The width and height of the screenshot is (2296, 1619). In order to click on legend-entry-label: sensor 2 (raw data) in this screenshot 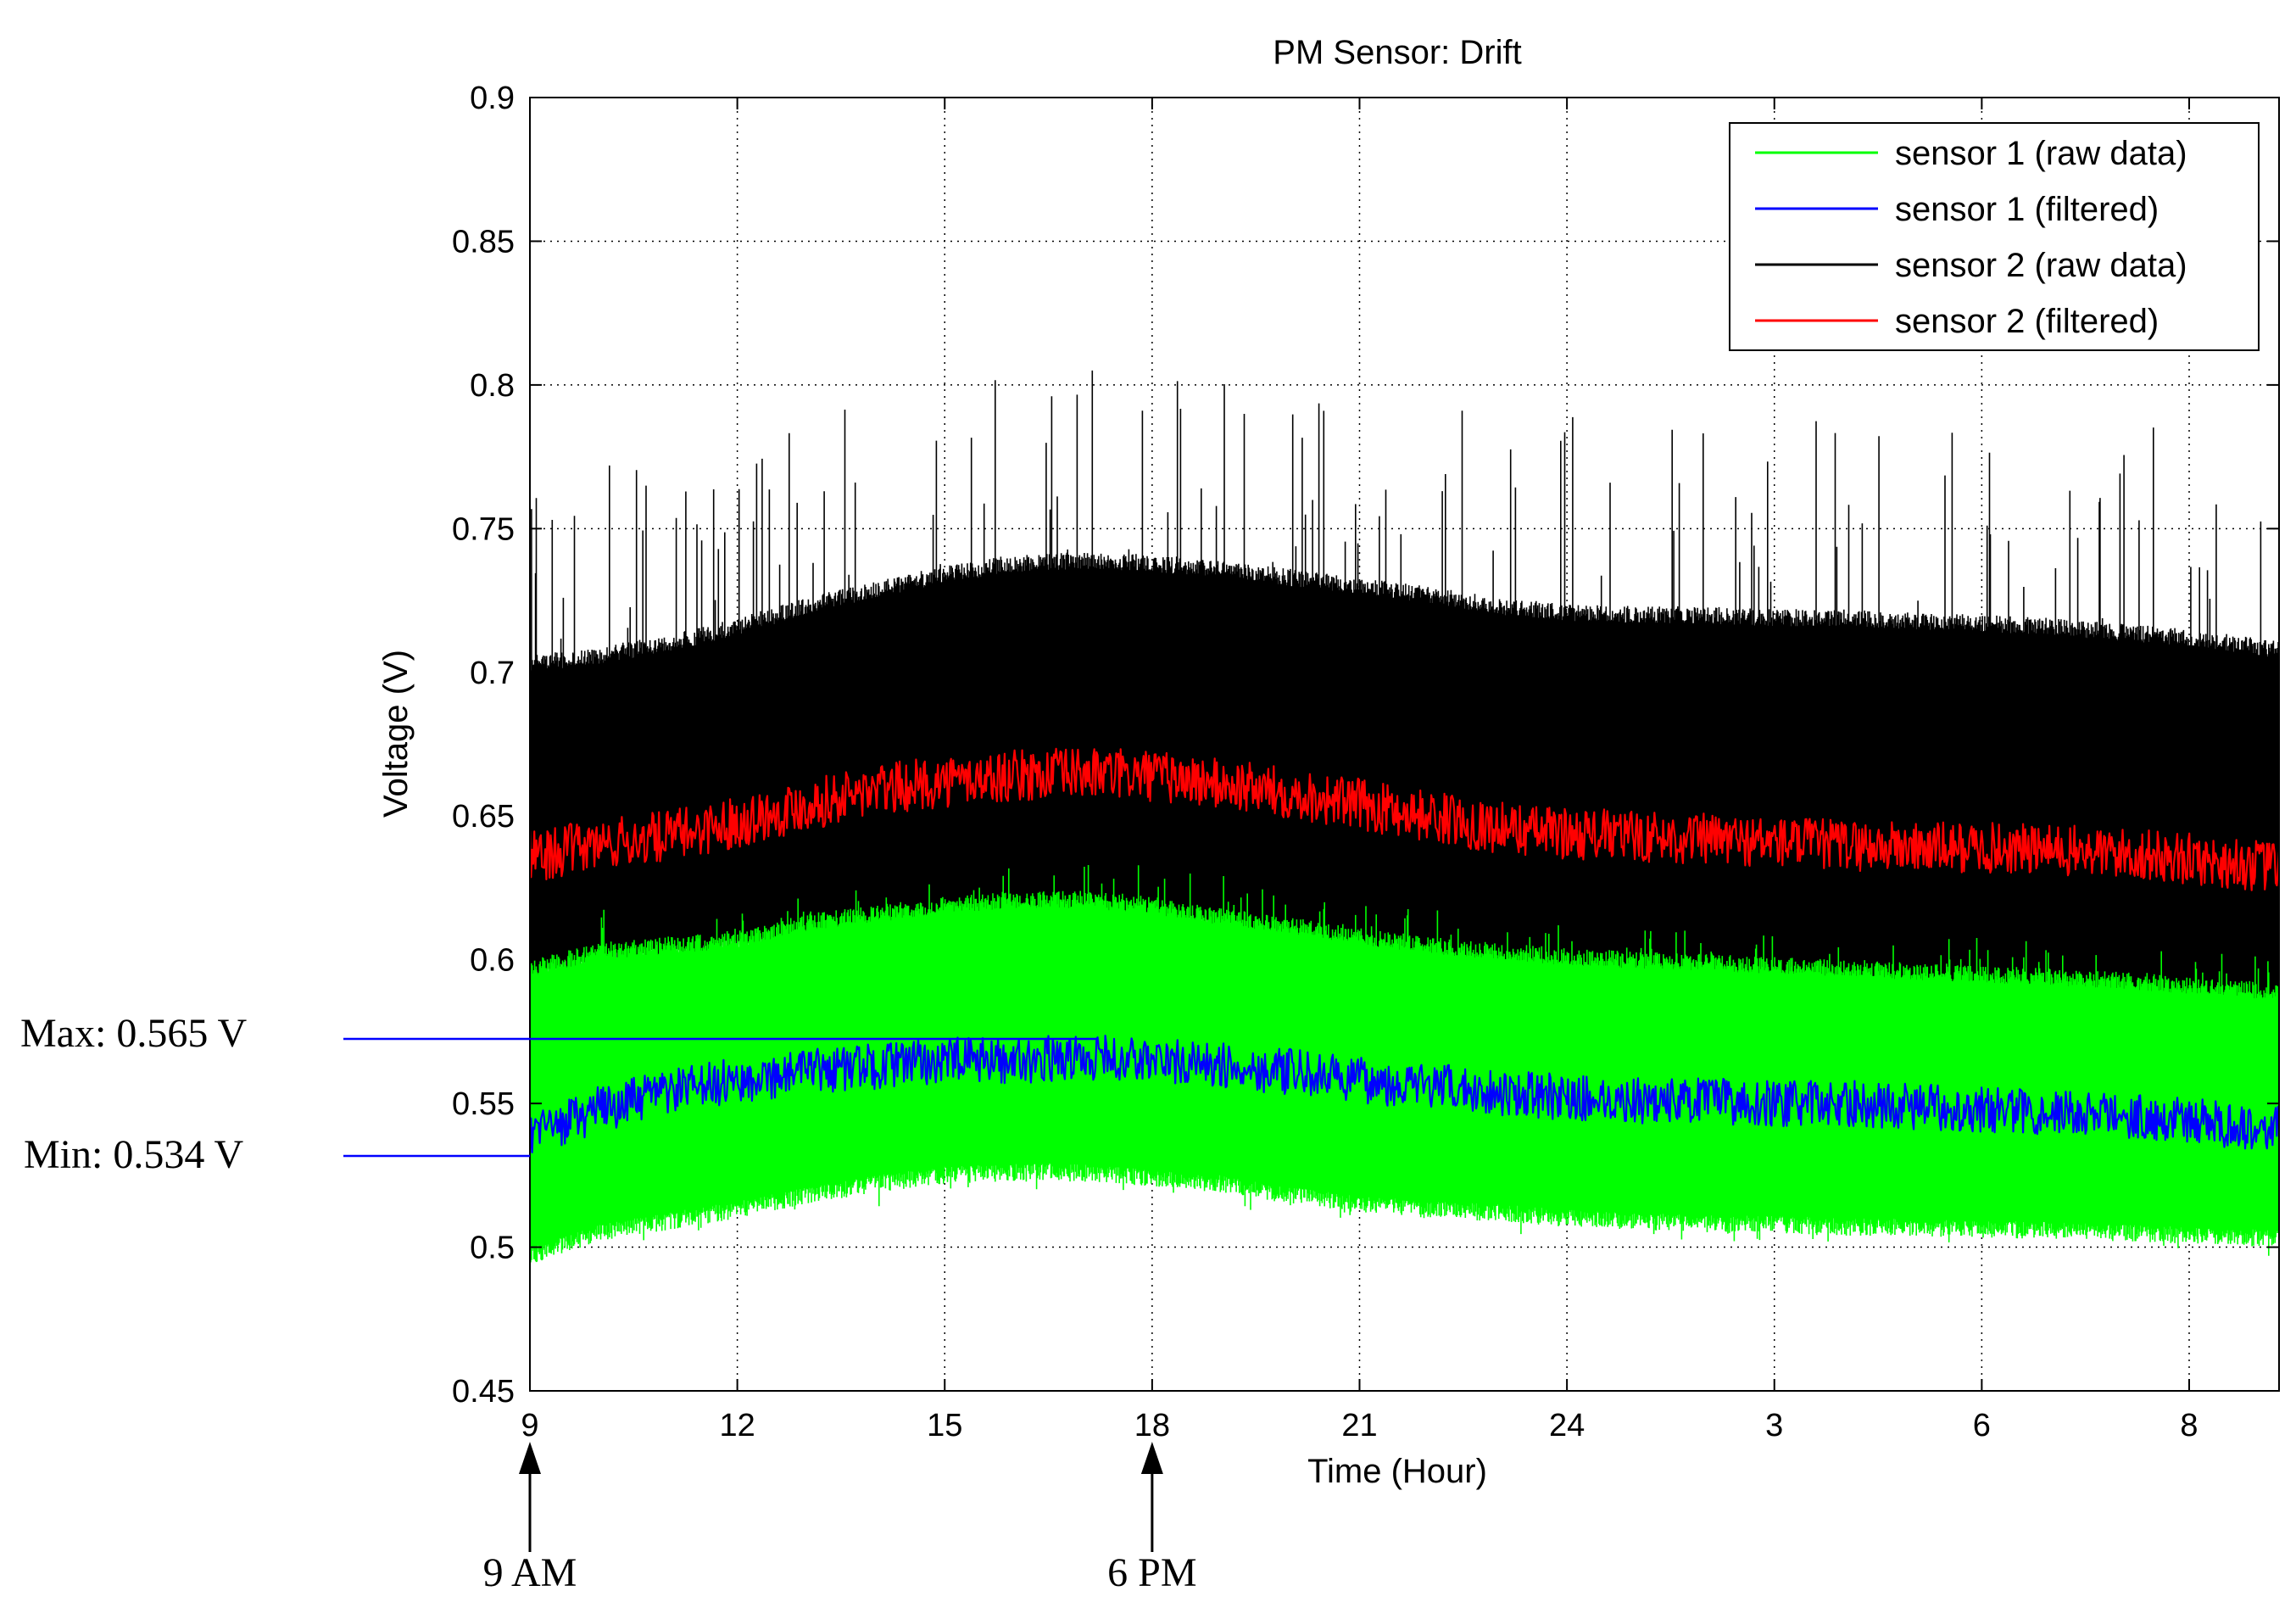, I will do `click(2041, 265)`.